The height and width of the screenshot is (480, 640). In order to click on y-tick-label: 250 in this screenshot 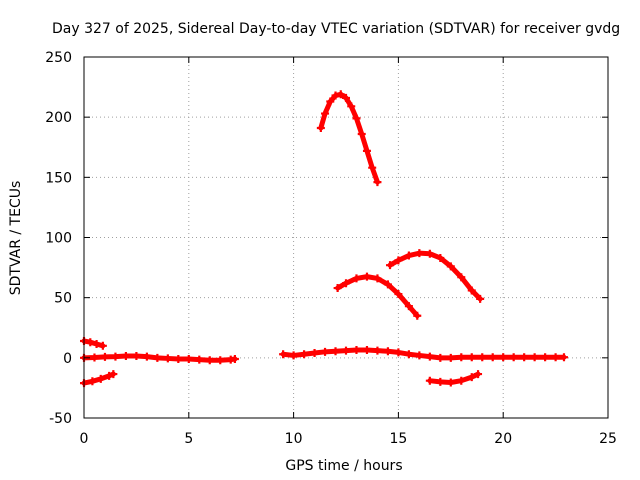, I will do `click(58, 58)`.